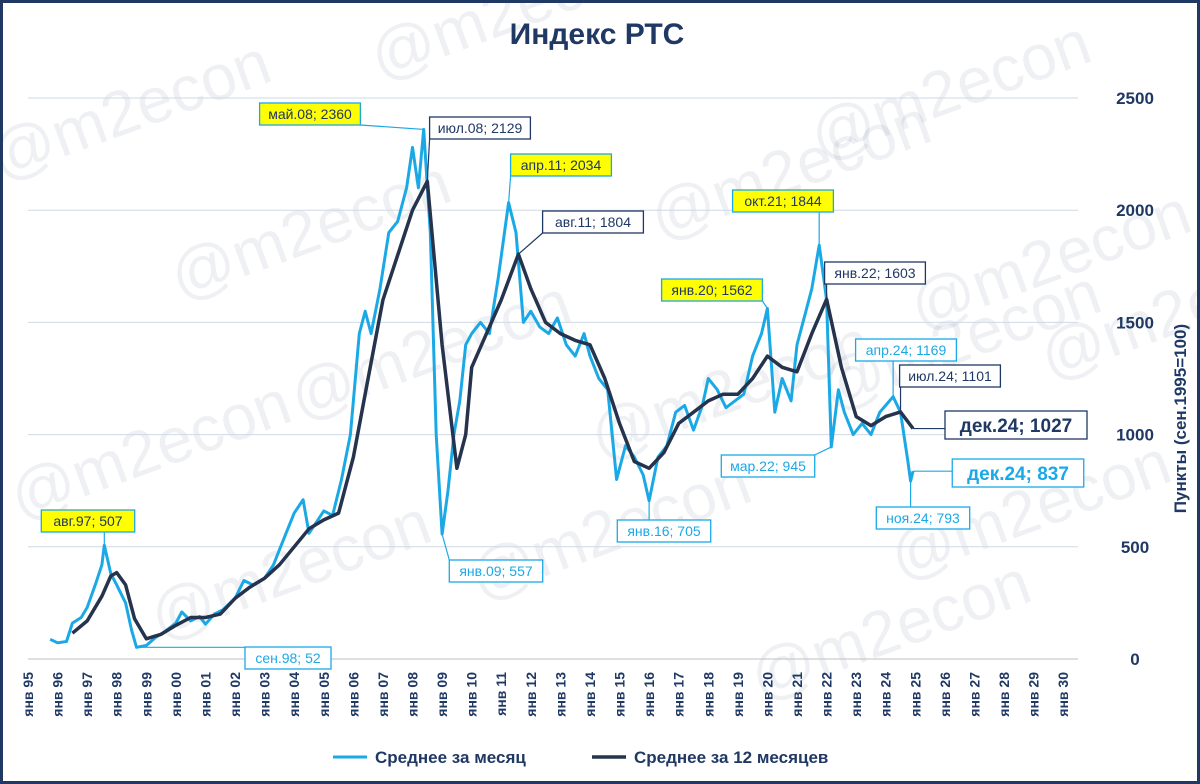  Describe the element at coordinates (738, 694) in the screenshot. I see `x-tick-label: янв 19` at that location.